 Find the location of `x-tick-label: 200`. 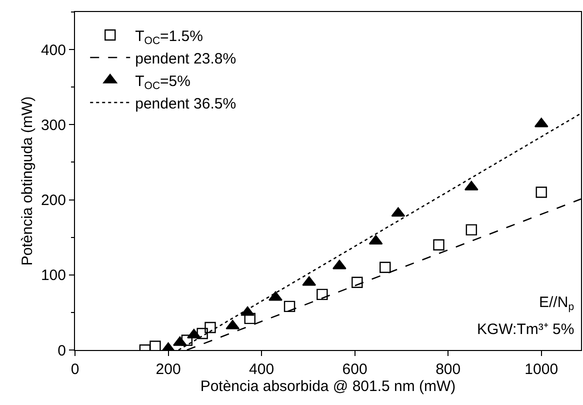

x-tick-label: 200 is located at coordinates (168, 369).